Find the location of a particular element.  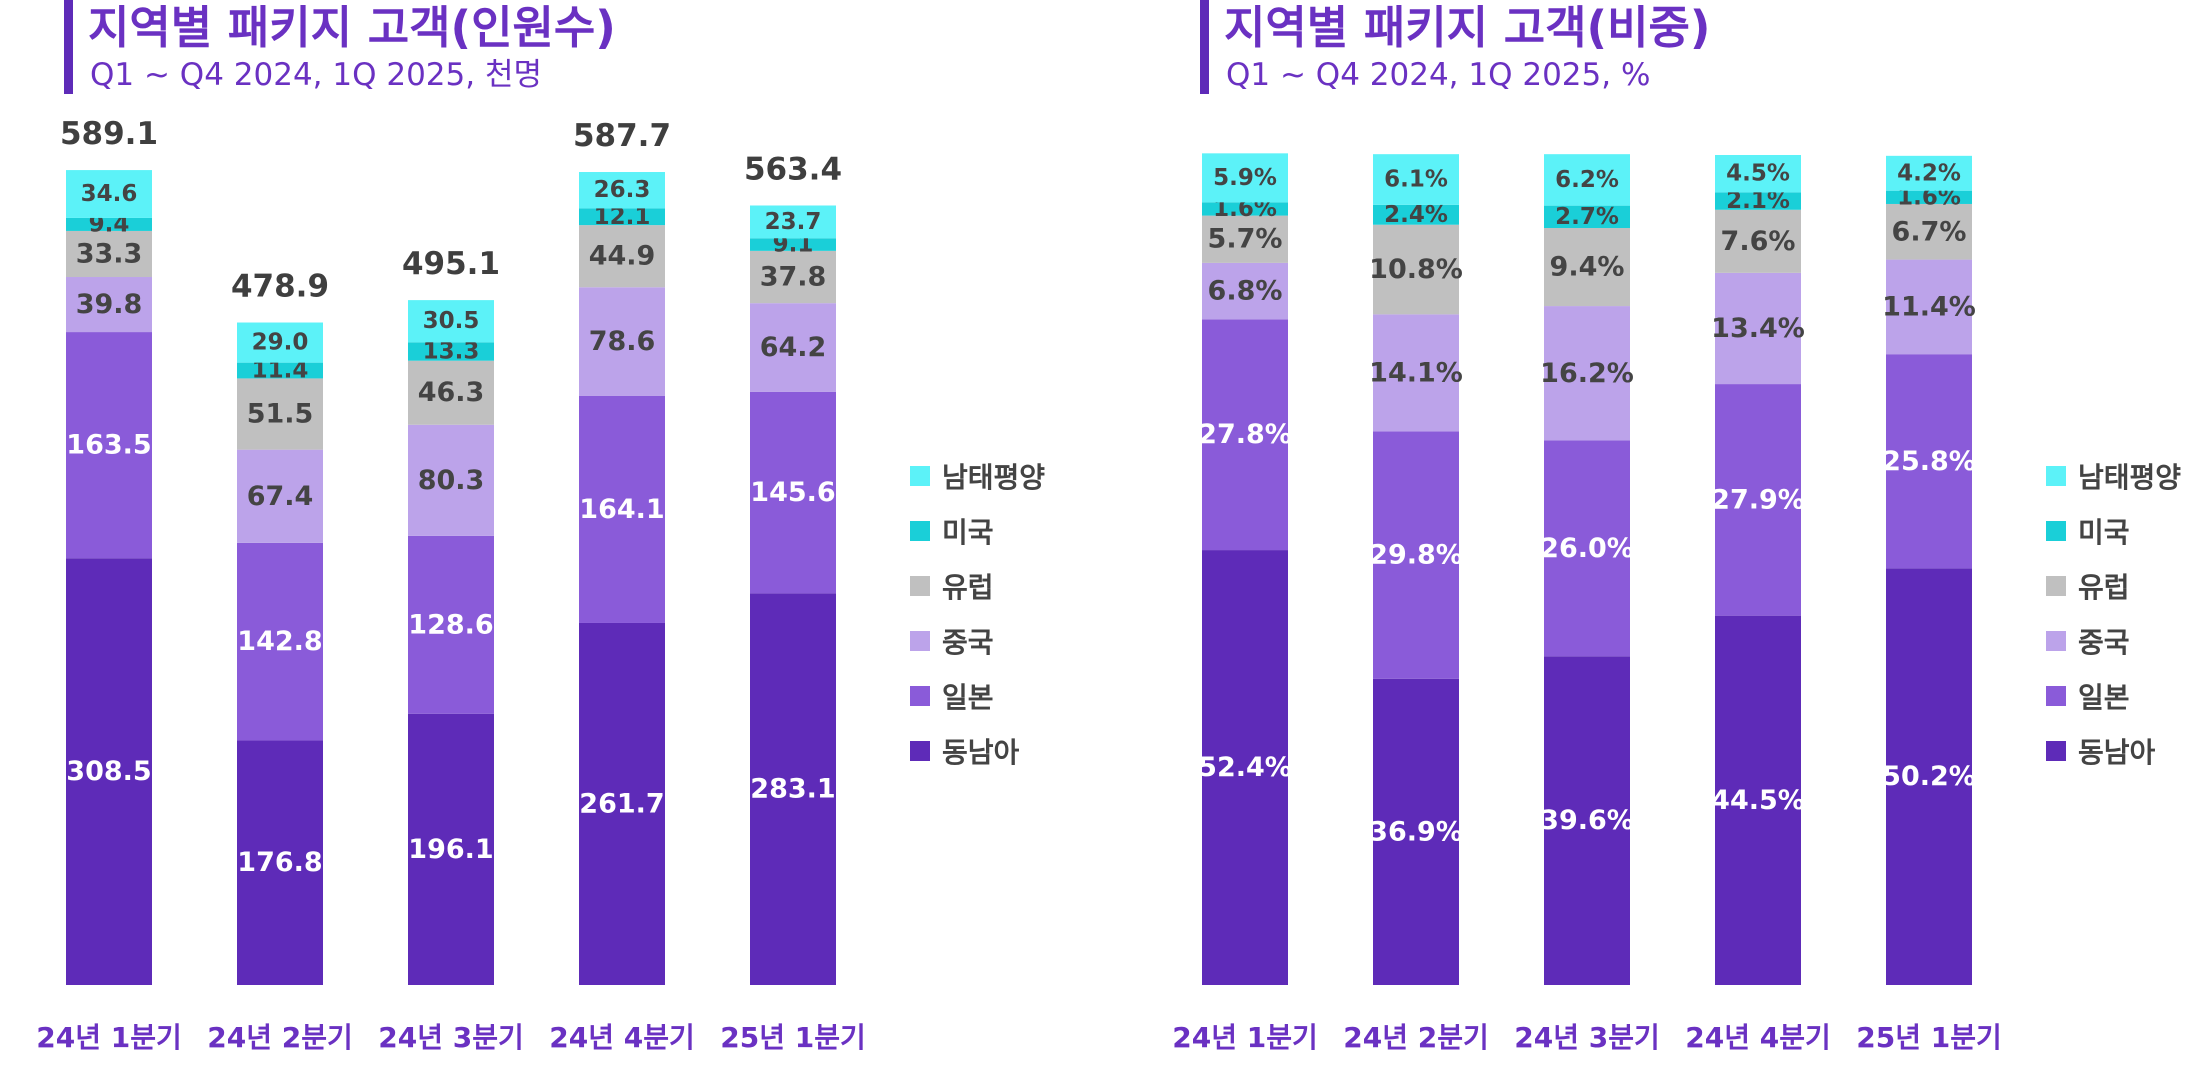

data-label: 39.8 is located at coordinates (109, 304).